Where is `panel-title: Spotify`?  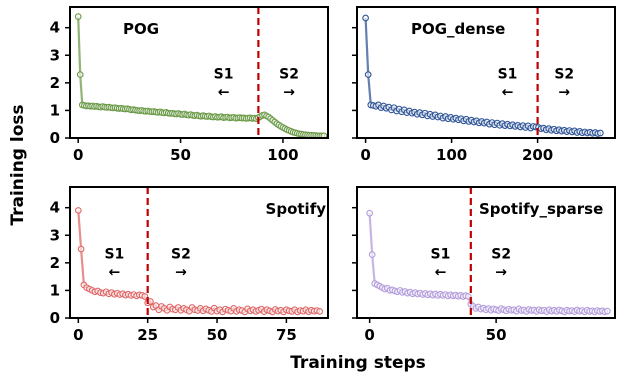 panel-title: Spotify is located at coordinates (296, 209).